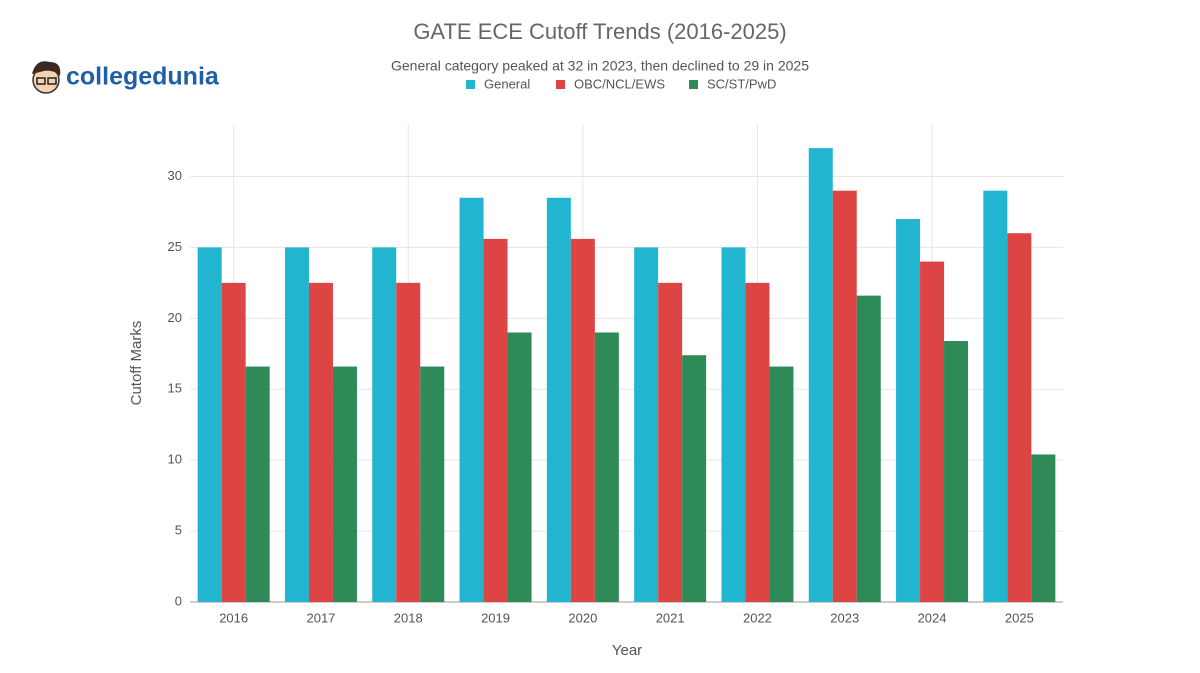 The height and width of the screenshot is (673, 1200). Describe the element at coordinates (136, 363) in the screenshot. I see `y-axis-label: Cutoff Marks` at that location.